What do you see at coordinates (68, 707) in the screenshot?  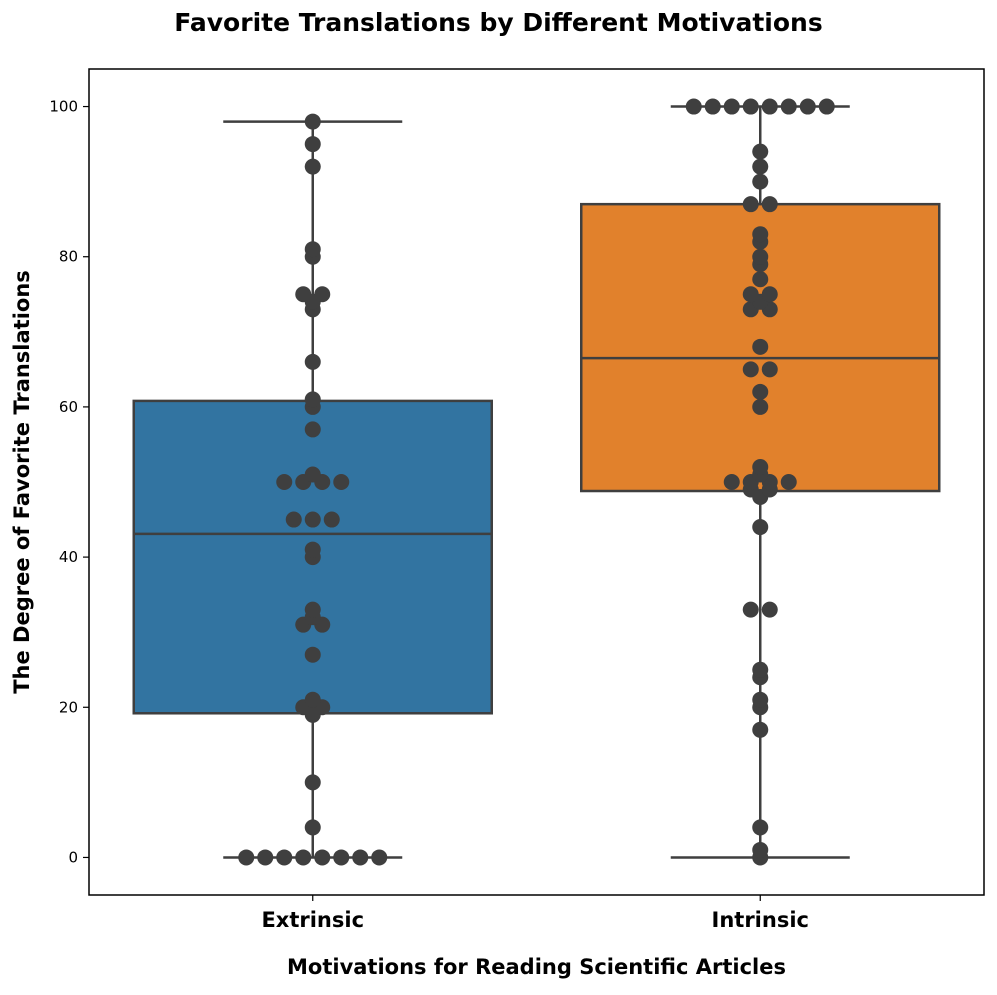 I see `y-tick-label: 20` at bounding box center [68, 707].